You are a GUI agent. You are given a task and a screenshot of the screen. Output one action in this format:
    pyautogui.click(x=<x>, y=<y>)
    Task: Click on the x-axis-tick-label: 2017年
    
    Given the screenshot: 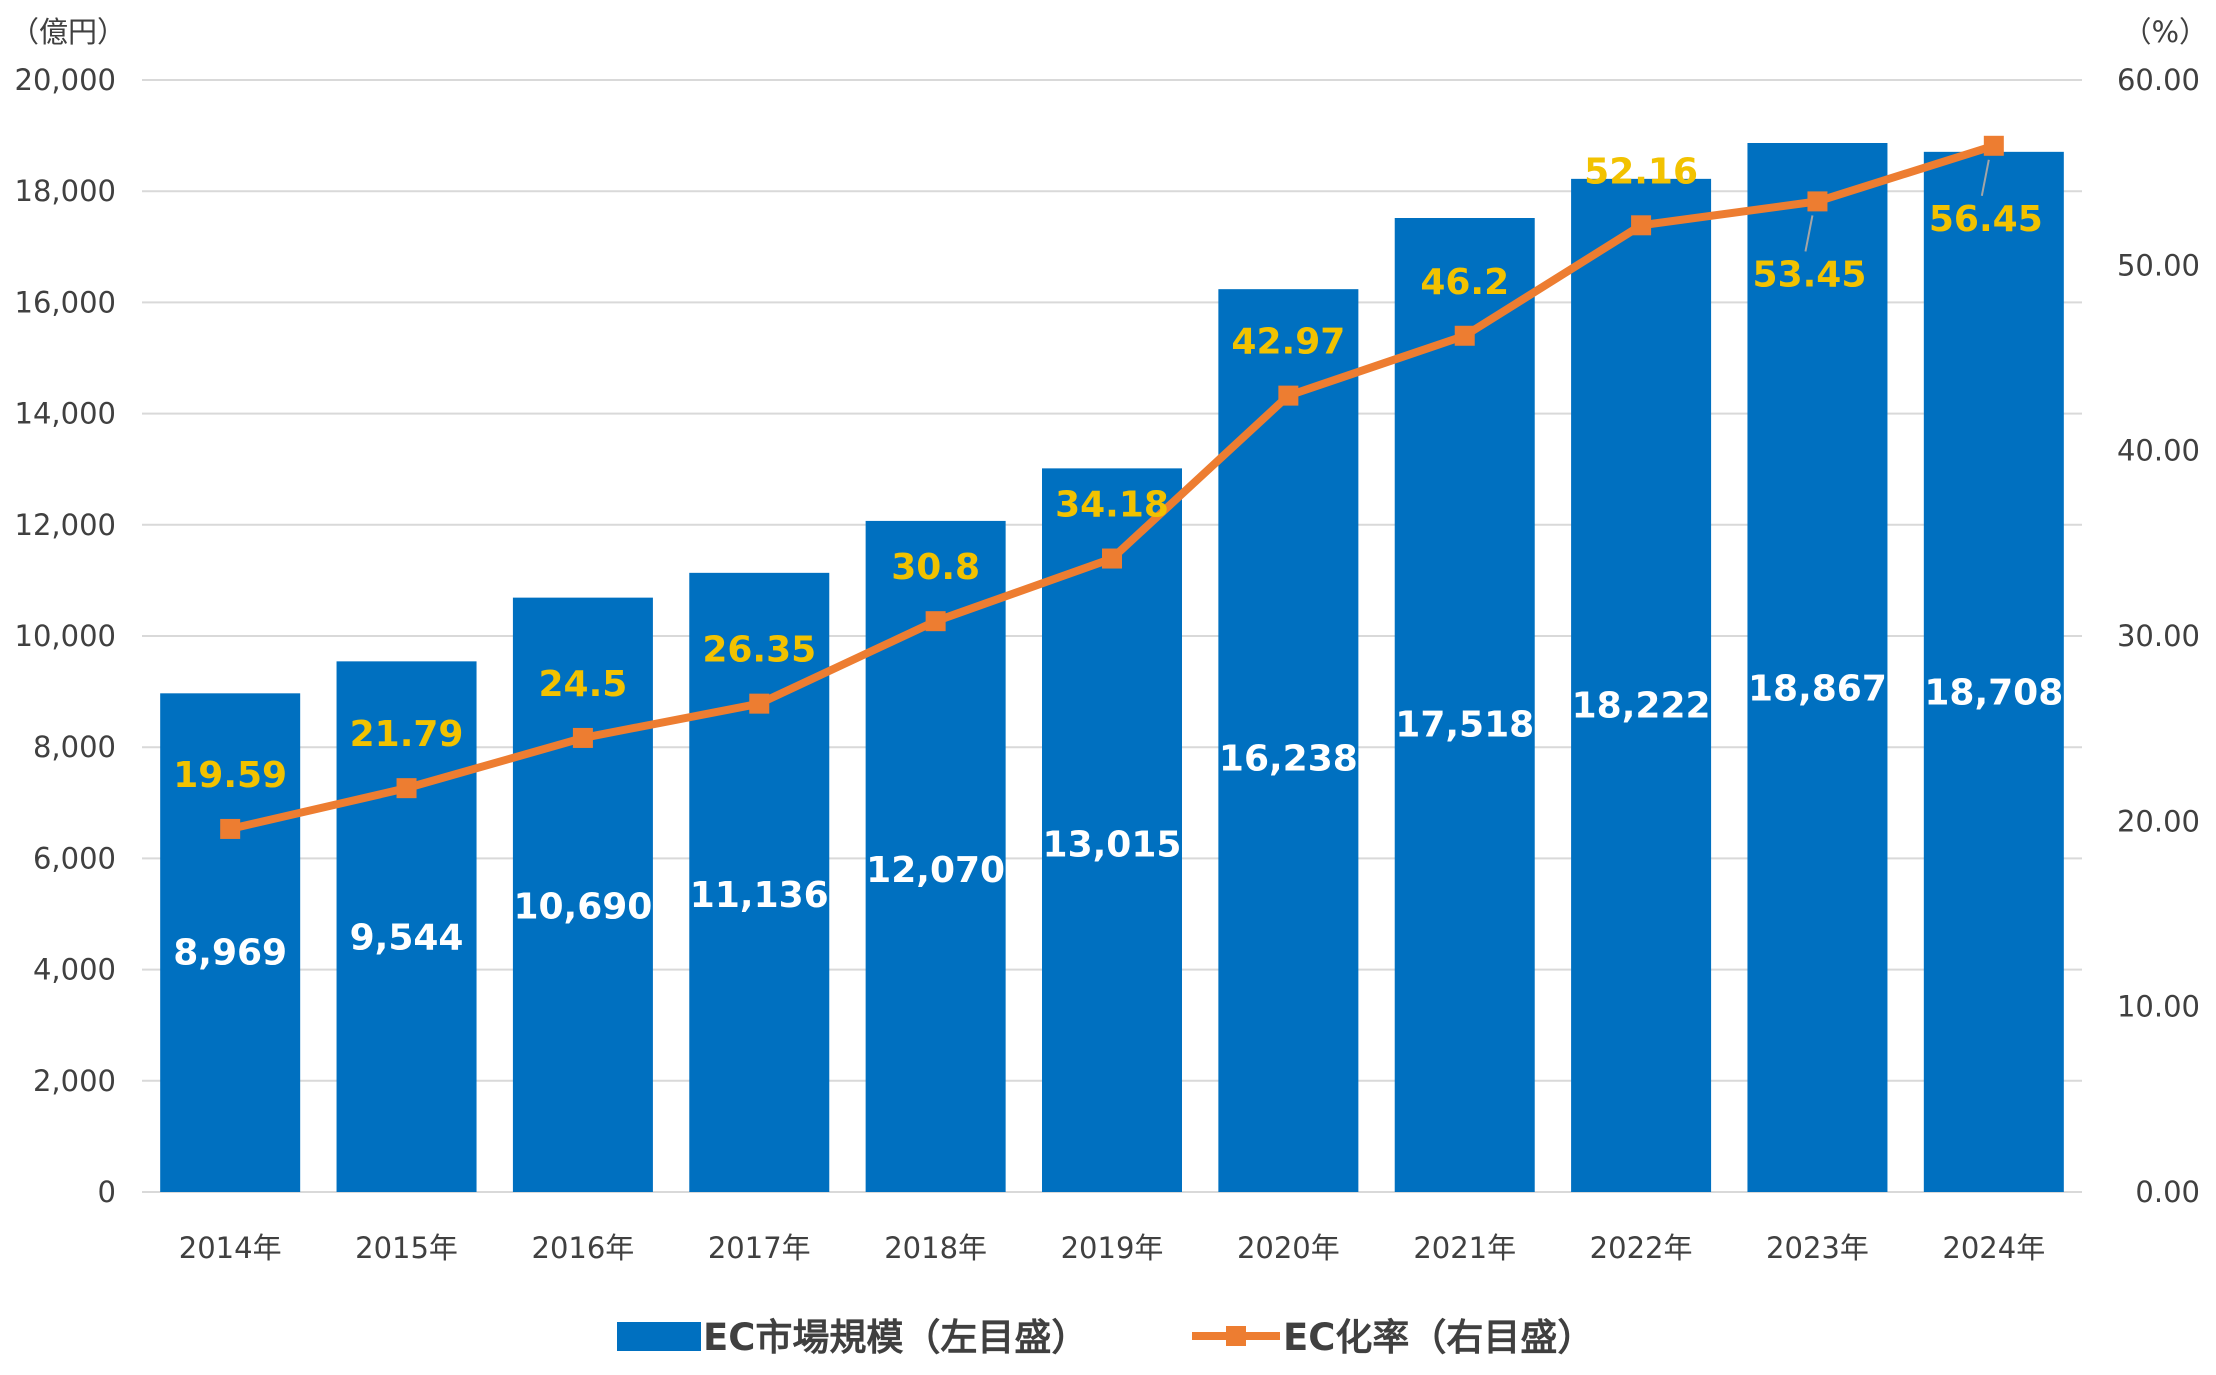 What is the action you would take?
    pyautogui.click(x=759, y=1248)
    